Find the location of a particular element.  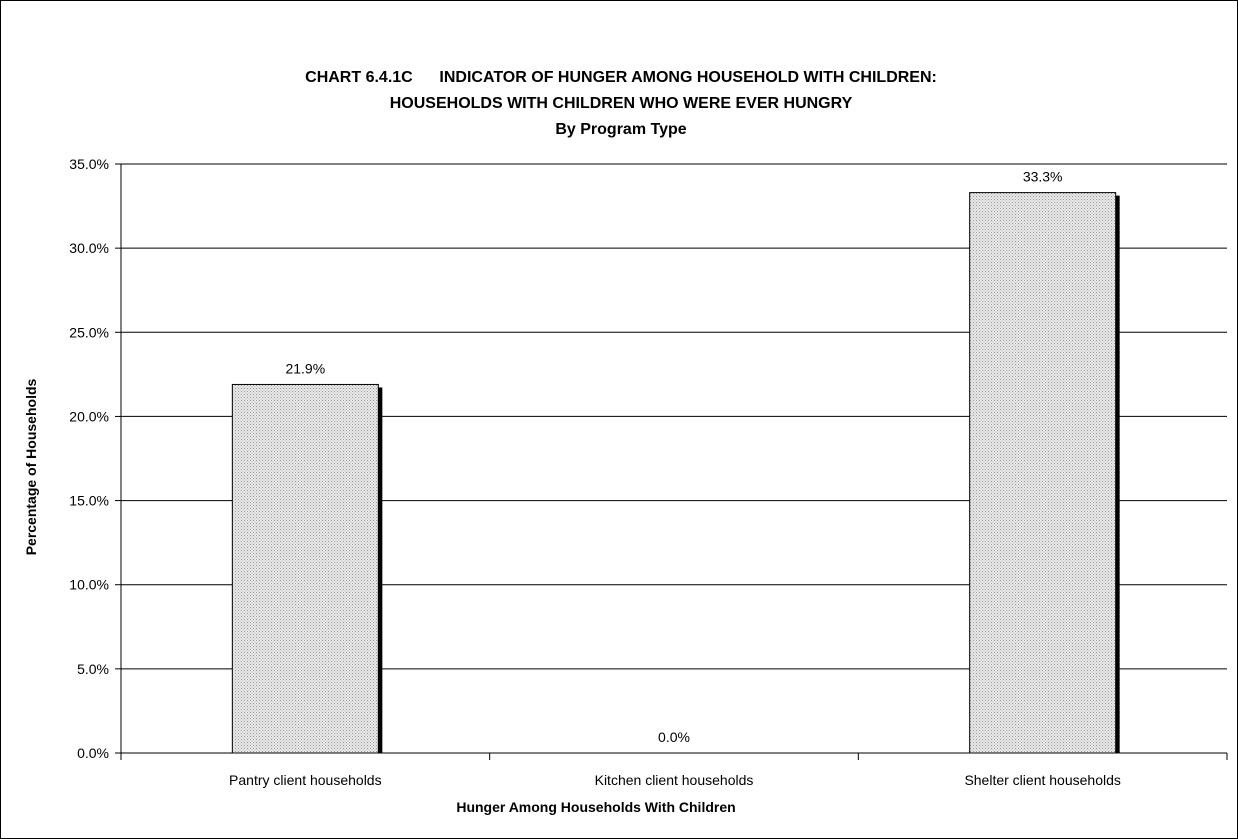

x-tick-label: Pantry client households is located at coordinates (305, 780).